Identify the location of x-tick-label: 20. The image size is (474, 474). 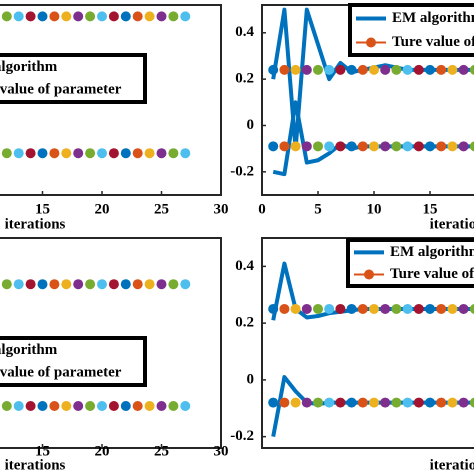
(102, 209).